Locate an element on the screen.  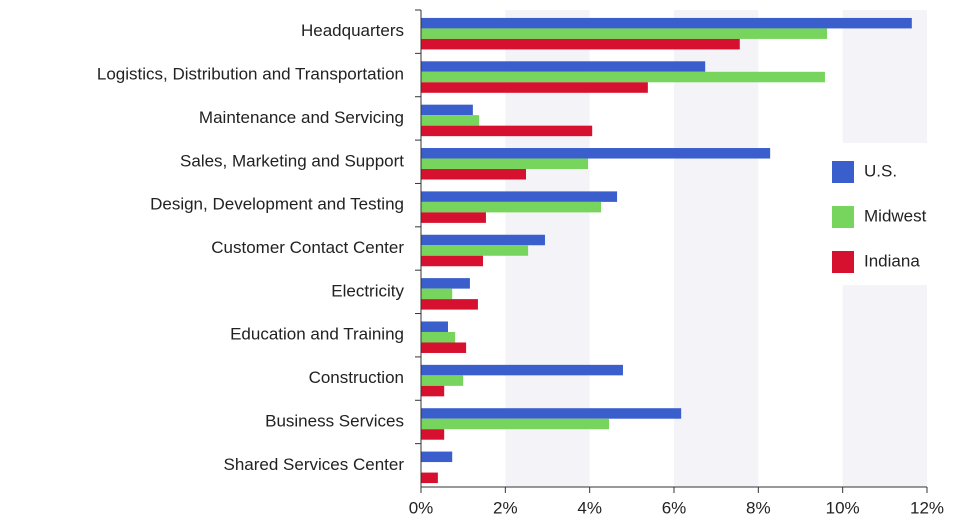
y-tick-label: Sales, Marketing and Support is located at coordinates (292, 160).